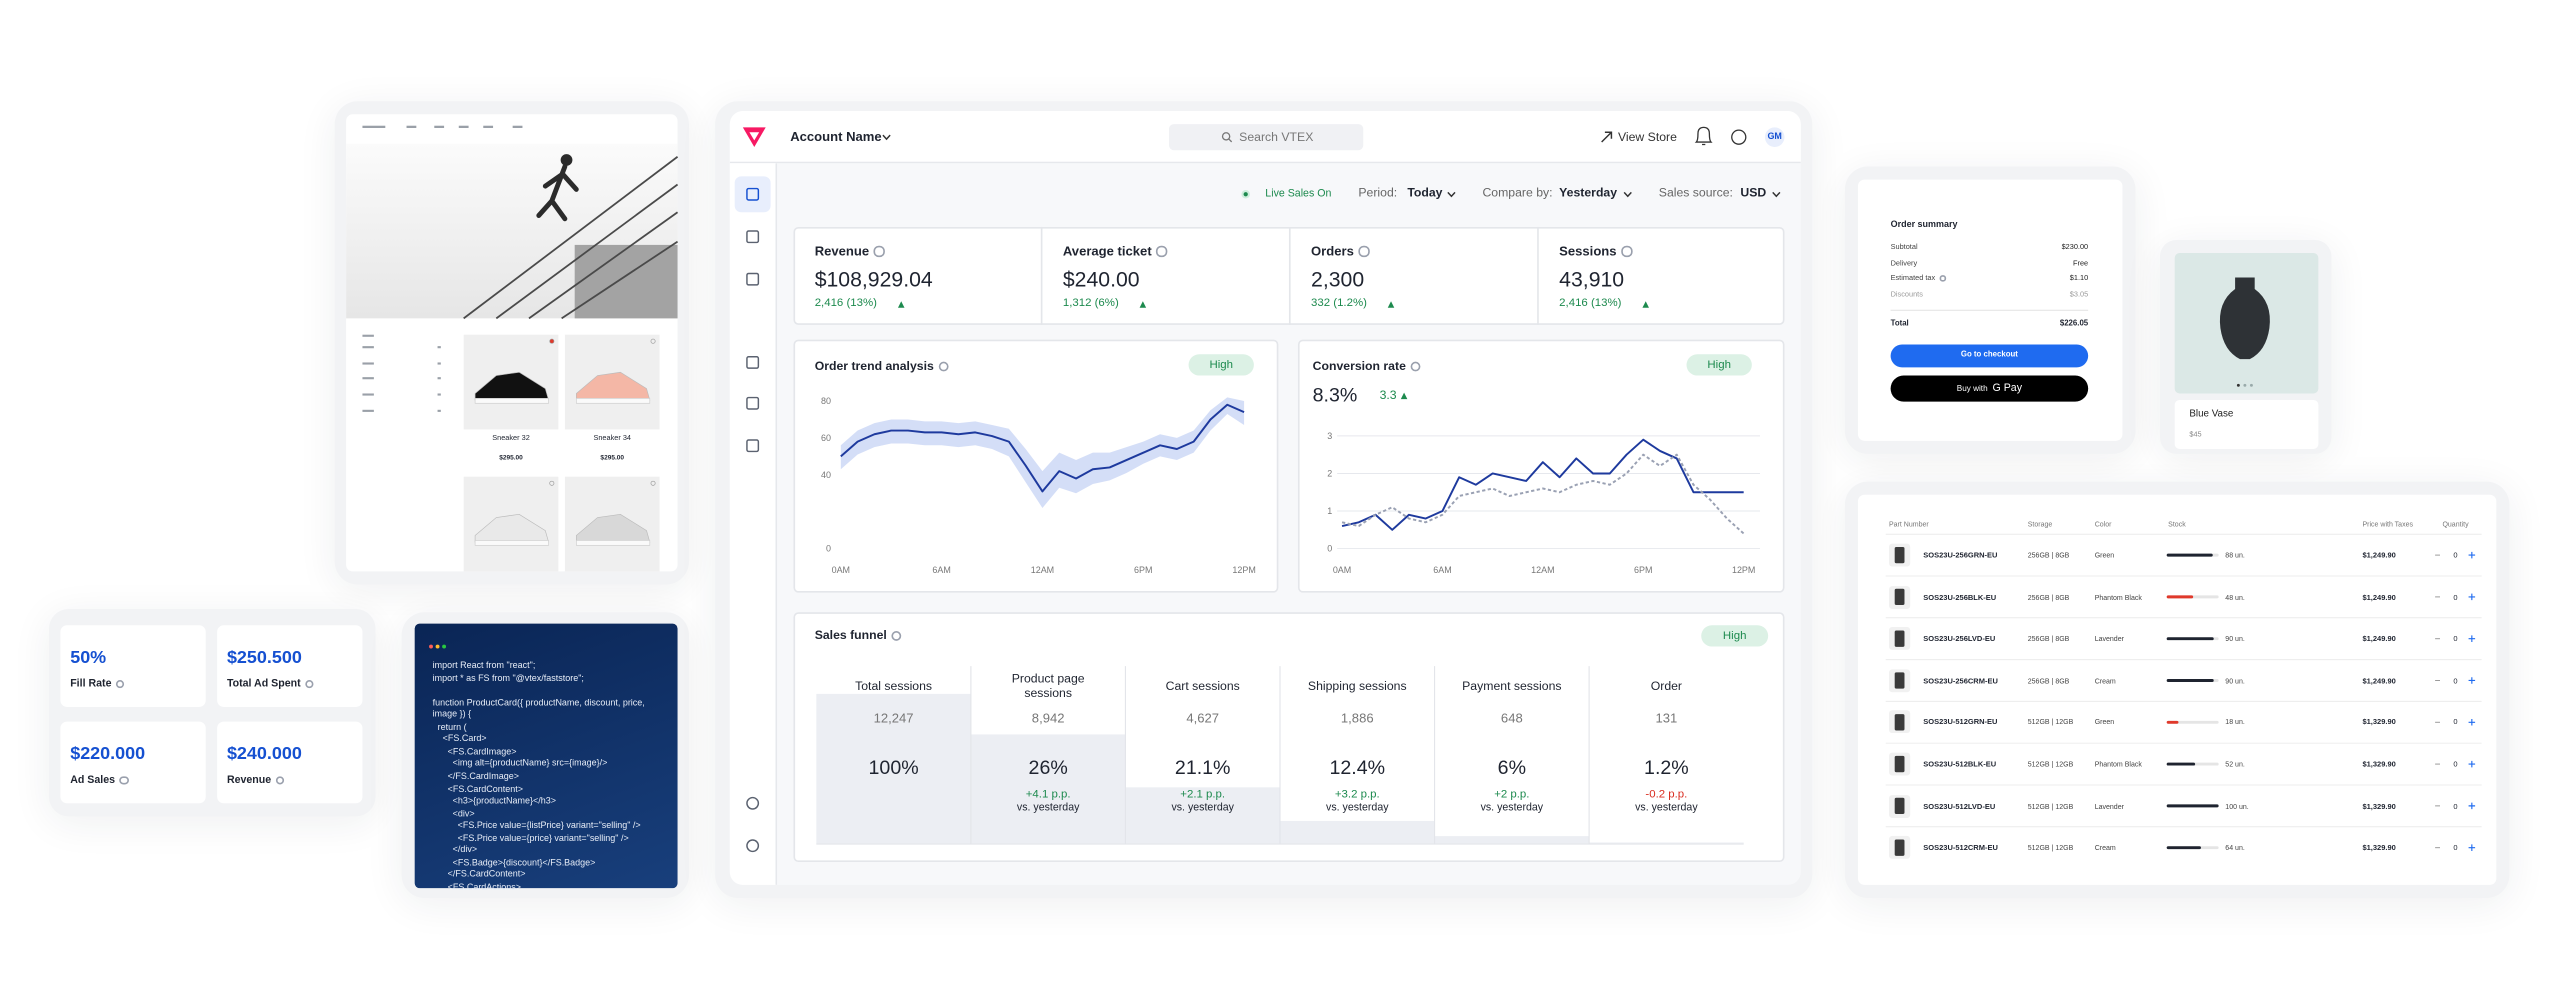 This screenshot has width=2560, height=1000. What do you see at coordinates (2103, 524) in the screenshot?
I see `column-header: Color` at bounding box center [2103, 524].